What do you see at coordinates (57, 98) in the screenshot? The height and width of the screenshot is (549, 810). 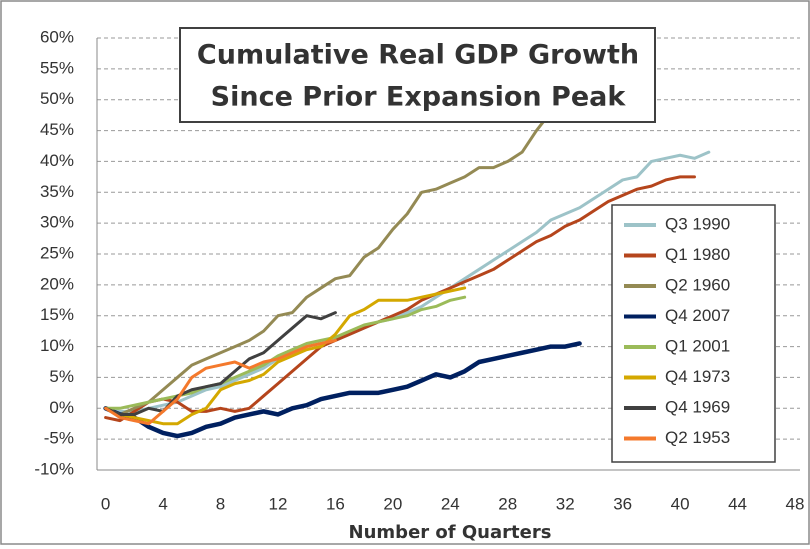 I see `y-tick-label: 50%` at bounding box center [57, 98].